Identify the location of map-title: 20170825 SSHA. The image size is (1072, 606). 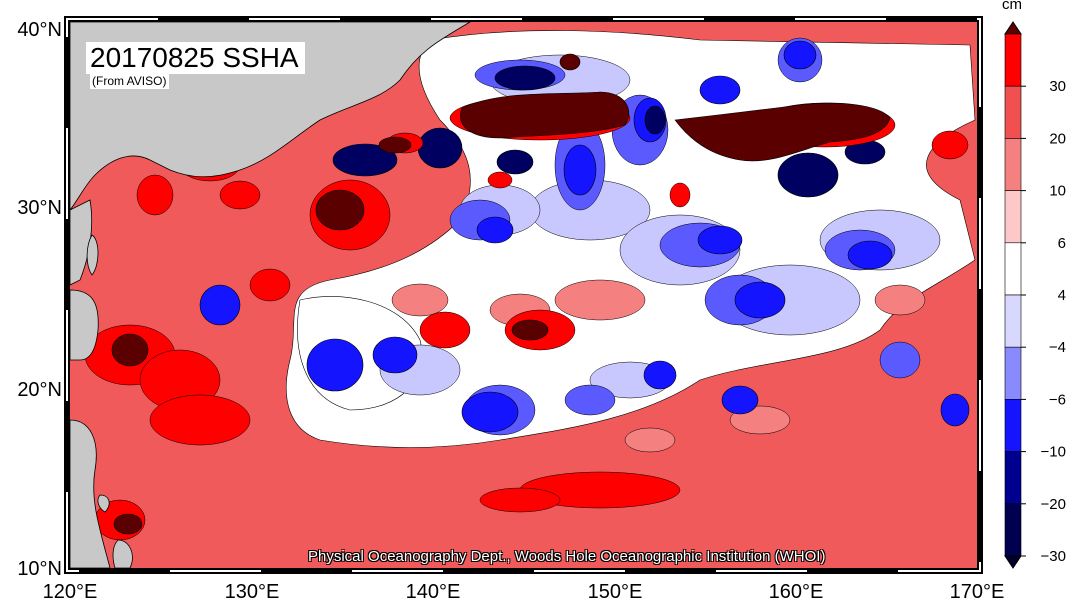
(194, 57).